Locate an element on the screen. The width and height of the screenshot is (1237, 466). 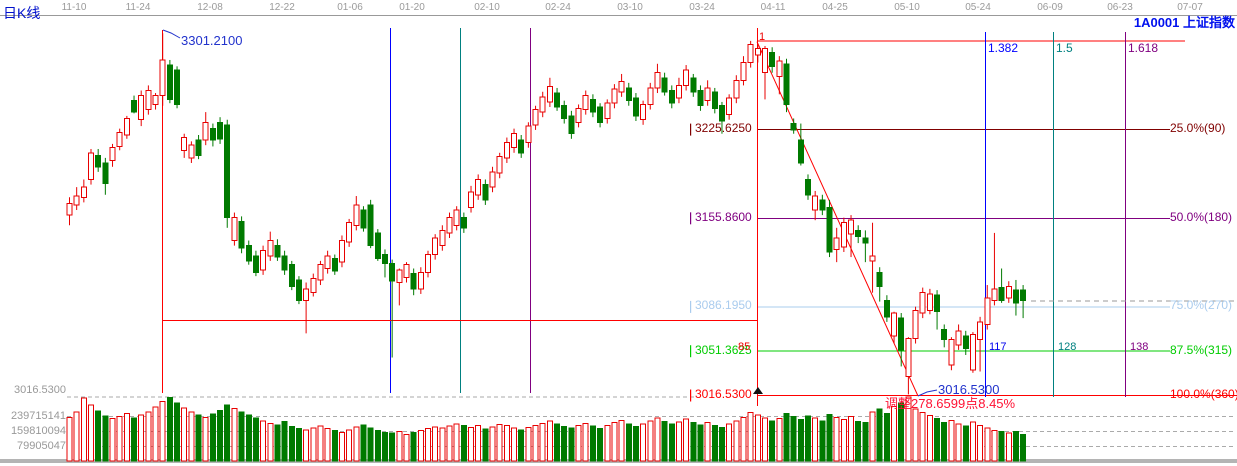
x-axis-date-label: 03-10 is located at coordinates (630, 7).